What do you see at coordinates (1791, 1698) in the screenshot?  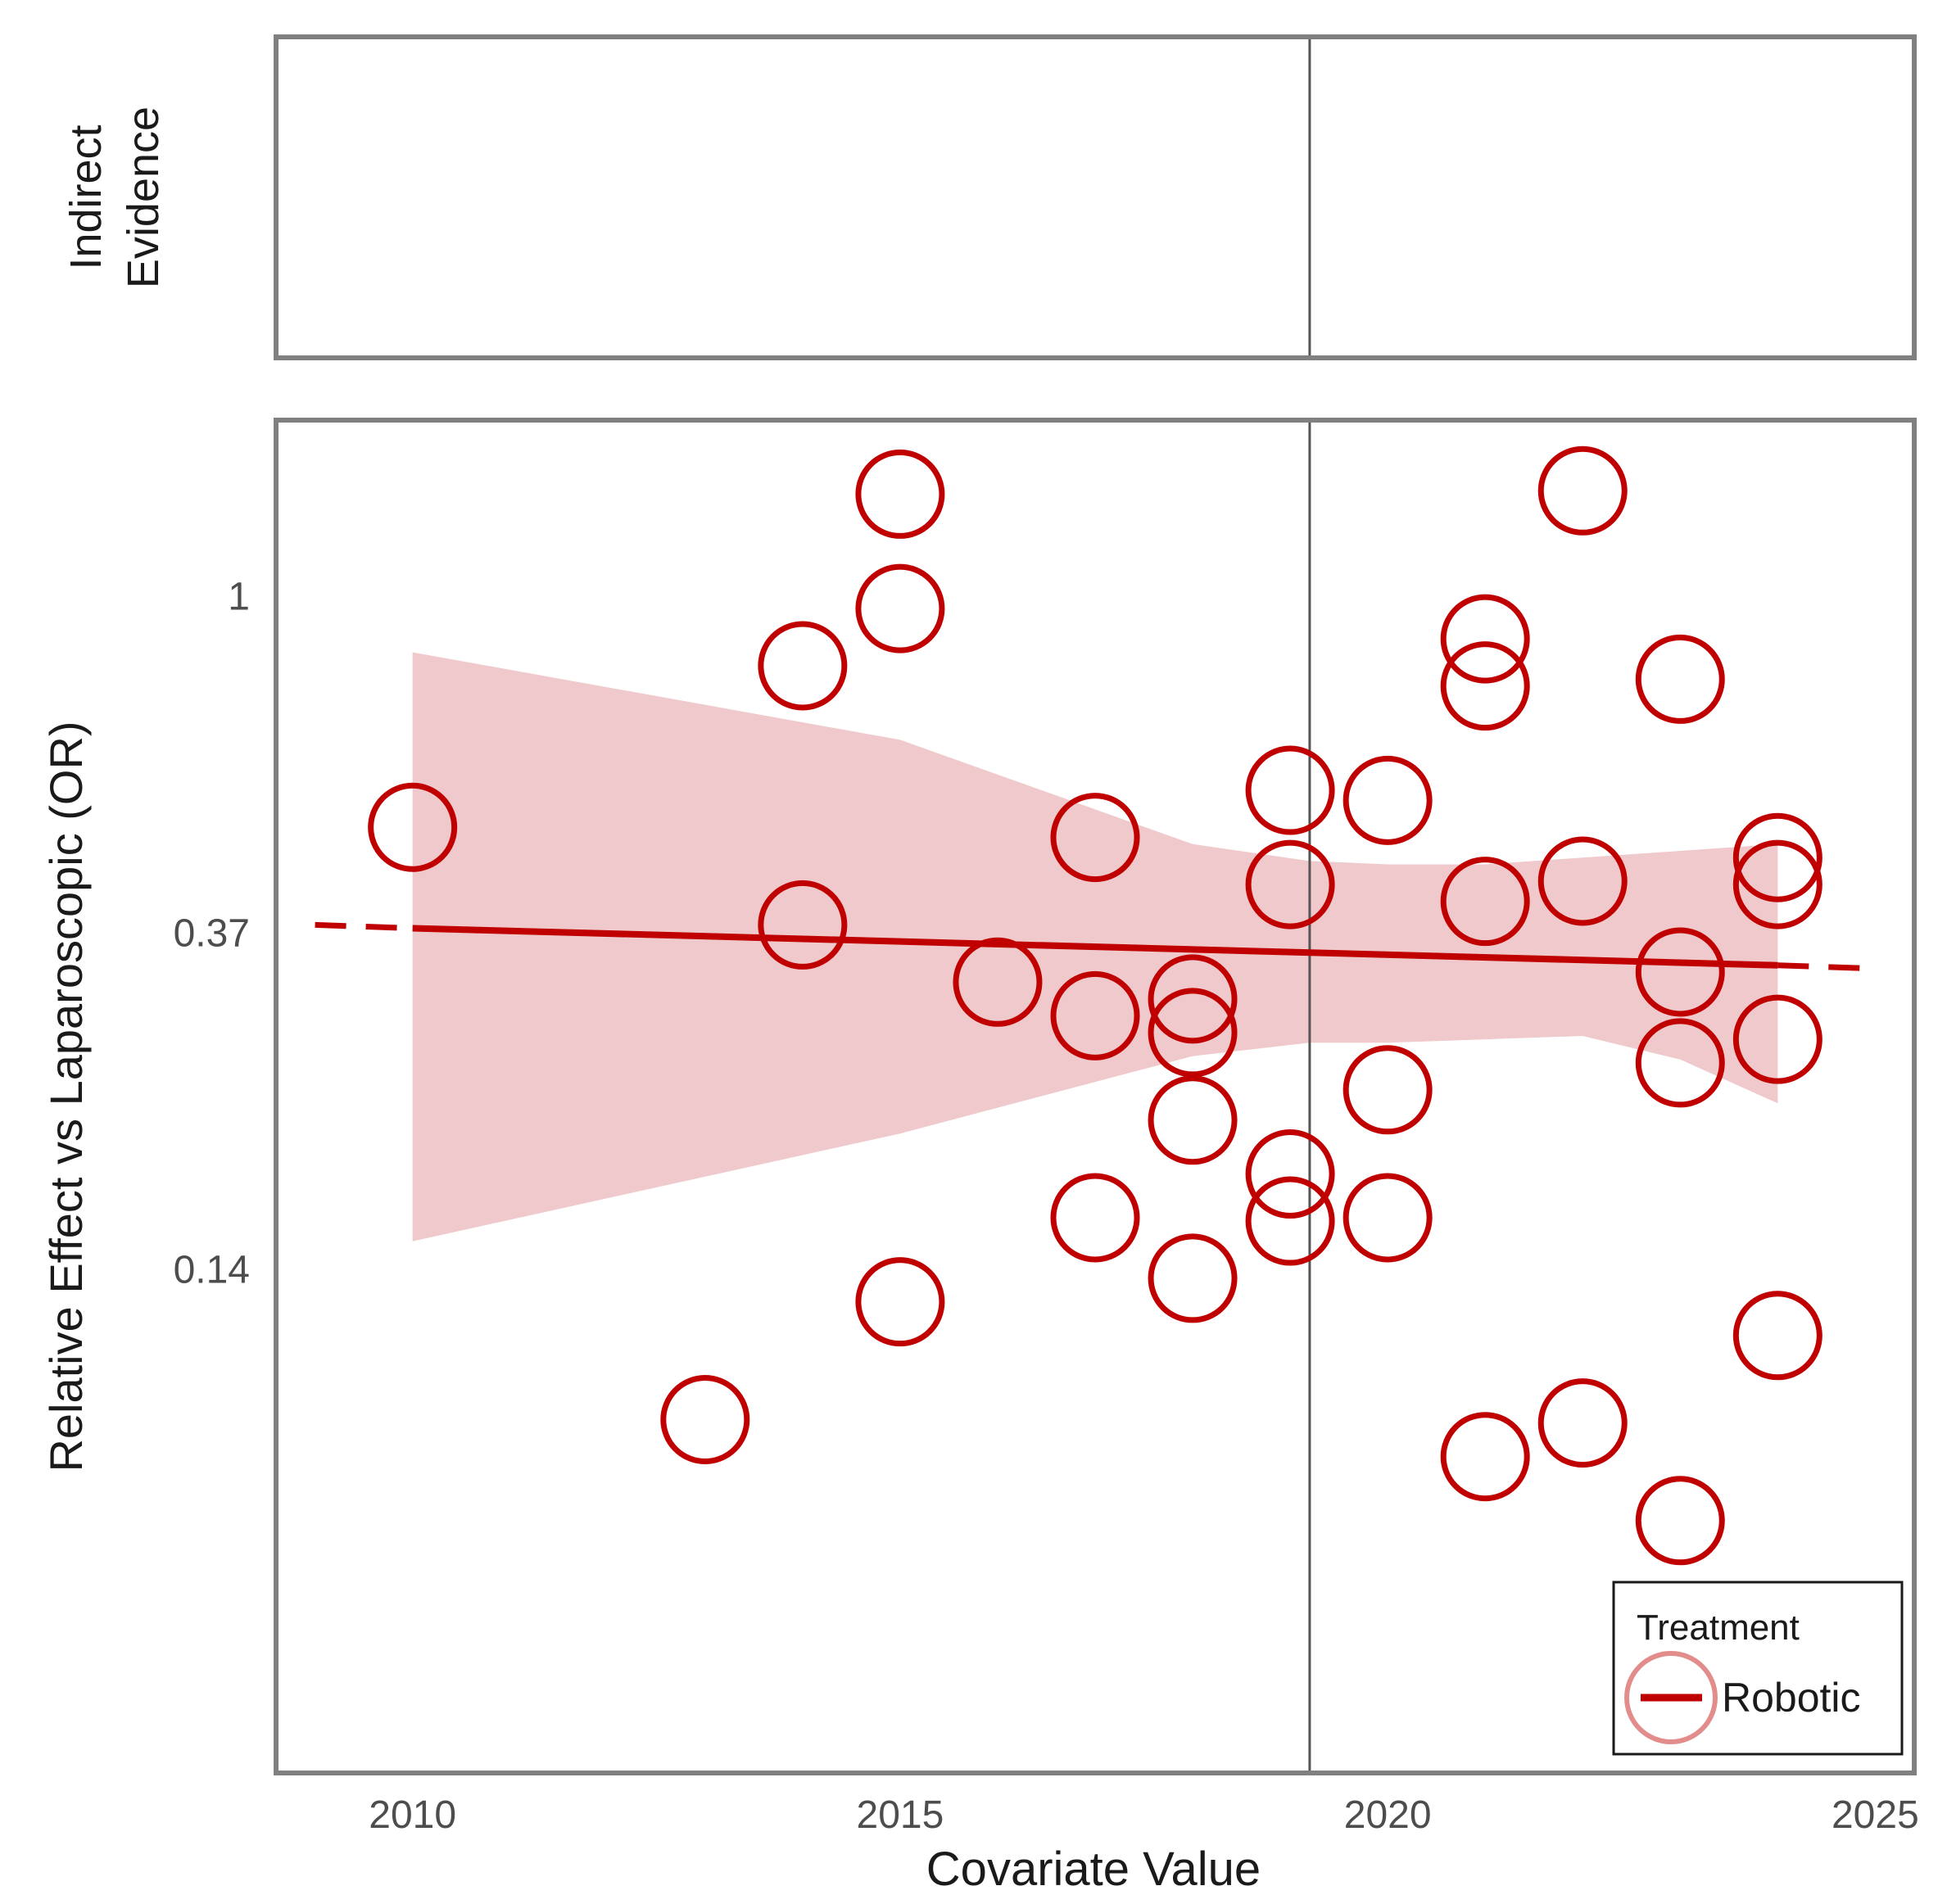 I see `legend-entry-robotic: Robotic` at bounding box center [1791, 1698].